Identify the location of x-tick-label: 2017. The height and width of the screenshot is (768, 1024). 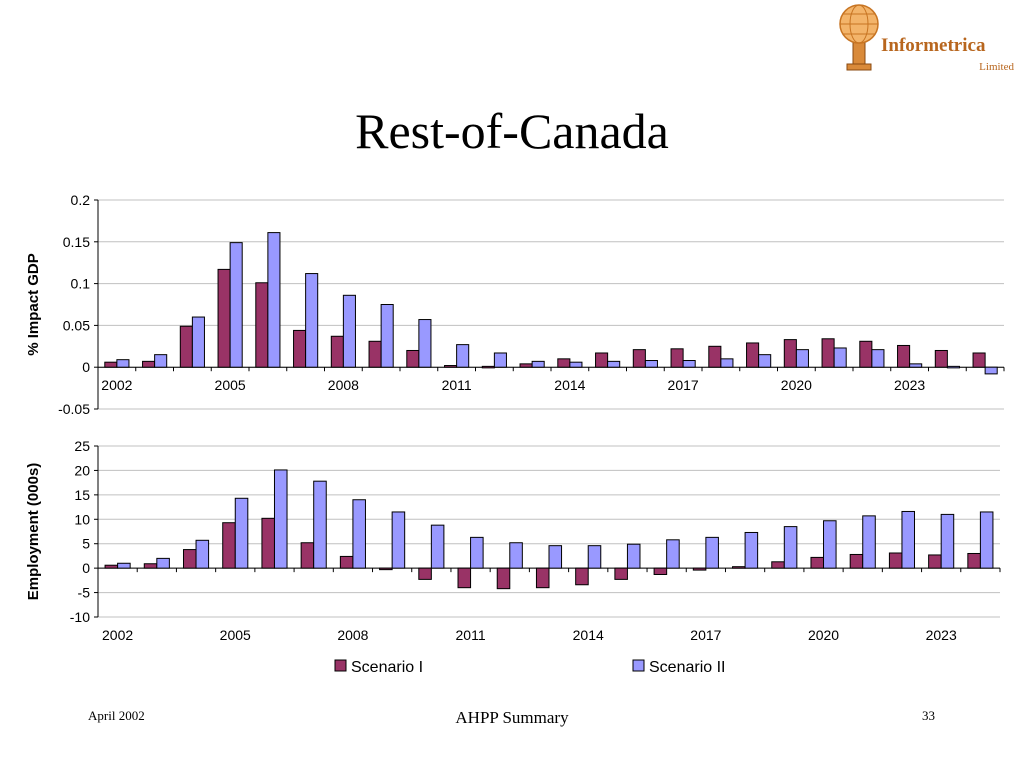
(683, 385).